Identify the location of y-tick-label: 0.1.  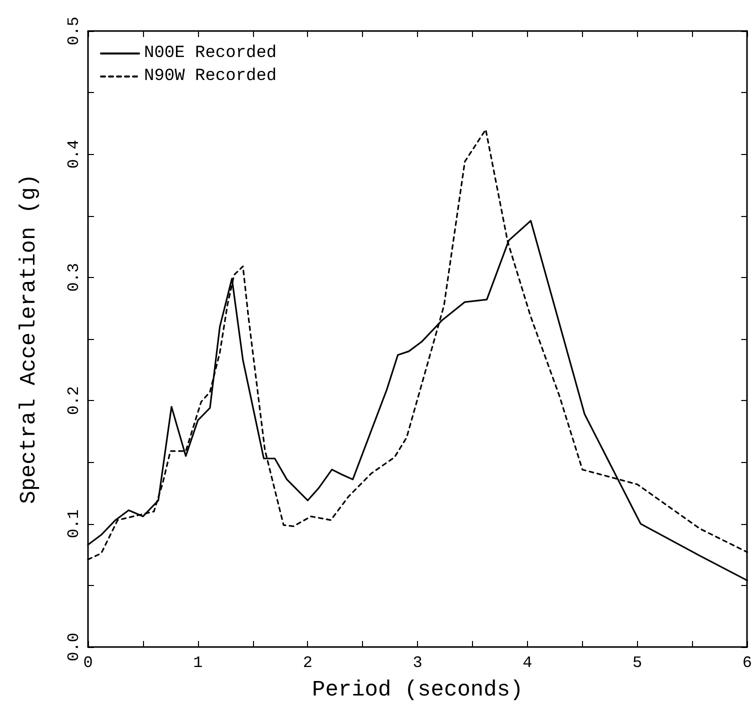
(74, 523).